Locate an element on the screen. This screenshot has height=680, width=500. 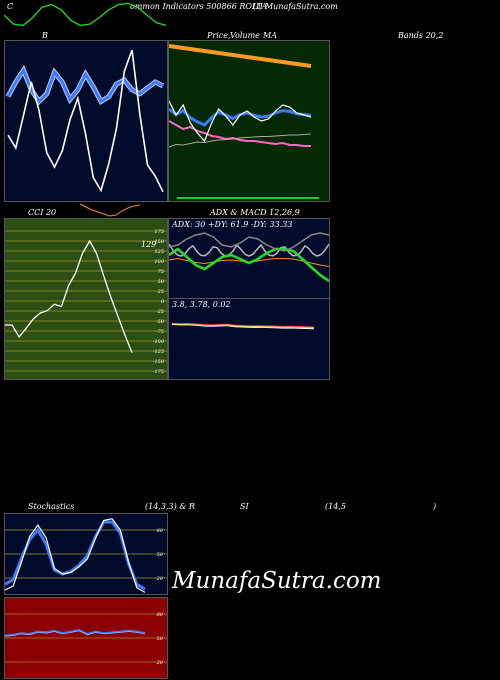
rsi-line-thin is located at coordinates (75, 633).